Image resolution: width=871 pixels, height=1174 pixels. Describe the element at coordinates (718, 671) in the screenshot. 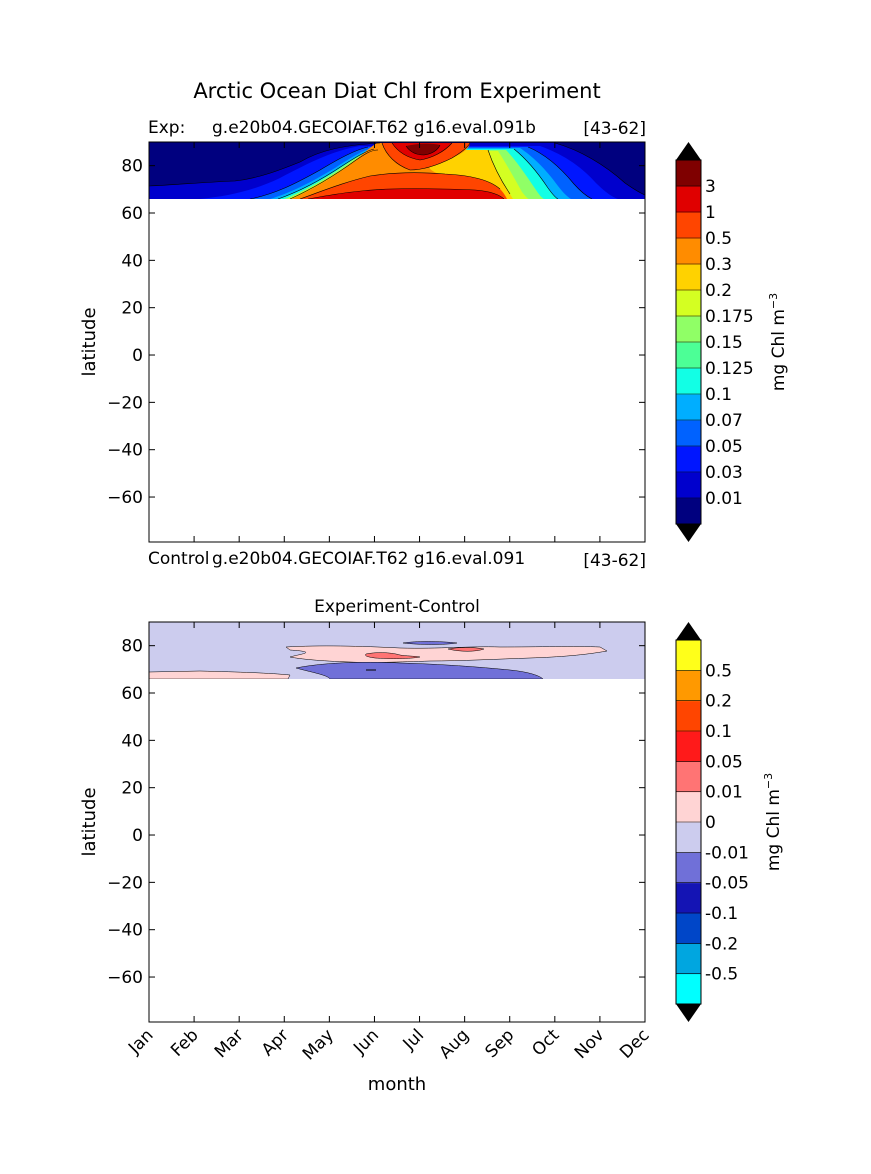

I see `diff-colorbar-level-label: 0.5` at that location.